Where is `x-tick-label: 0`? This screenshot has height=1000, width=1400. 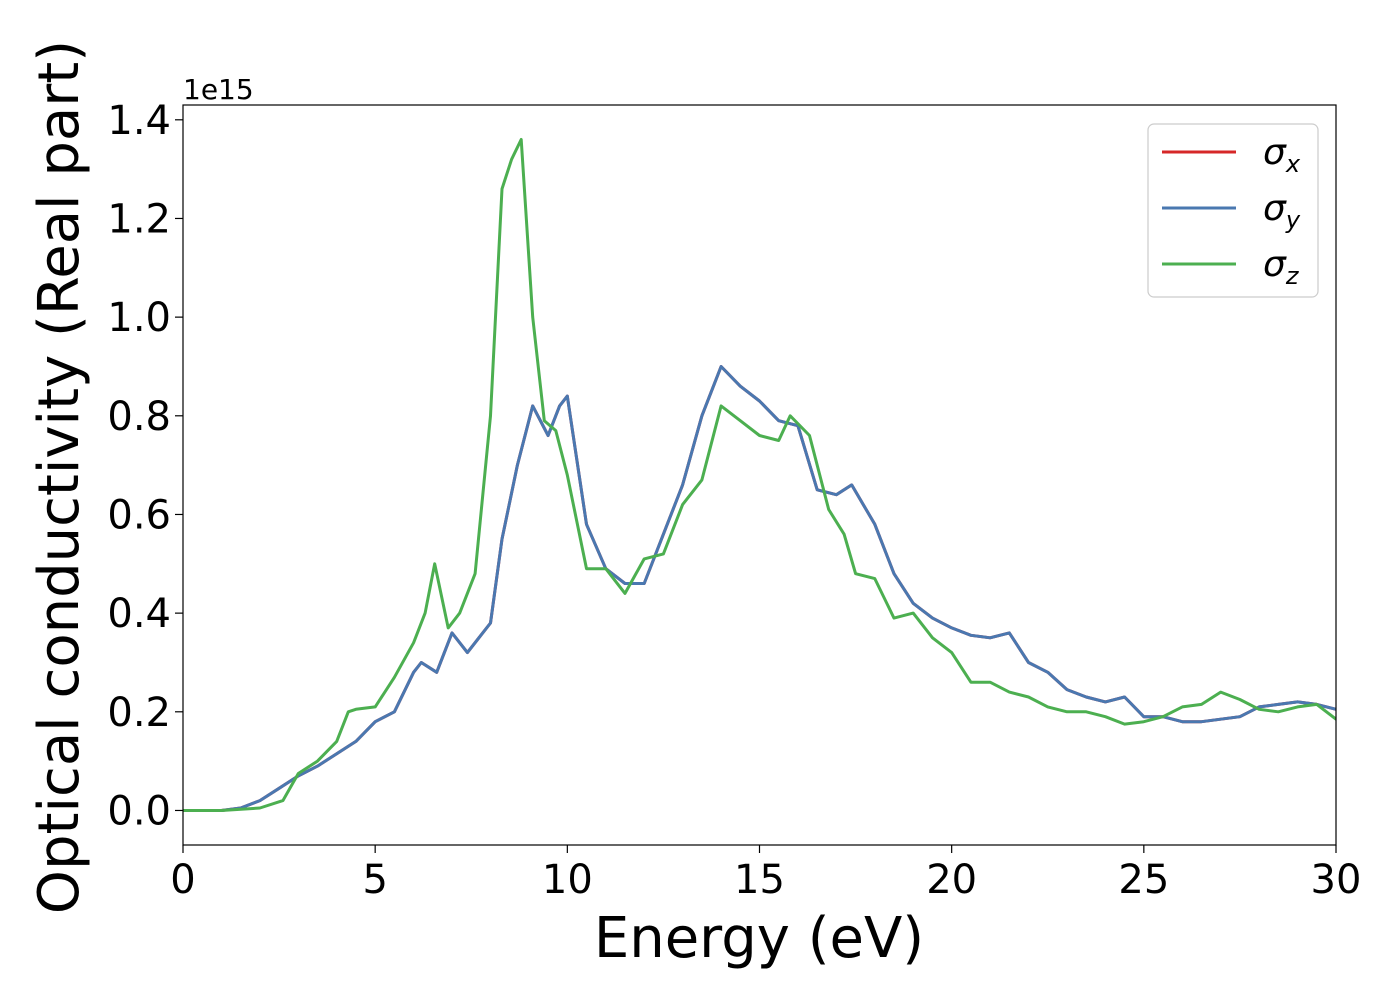 x-tick-label: 0 is located at coordinates (182, 880).